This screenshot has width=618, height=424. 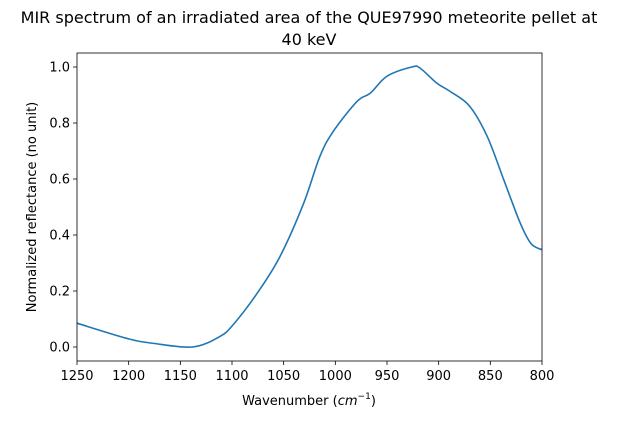 What do you see at coordinates (59, 292) in the screenshot?
I see `y-tick-label: 0.2` at bounding box center [59, 292].